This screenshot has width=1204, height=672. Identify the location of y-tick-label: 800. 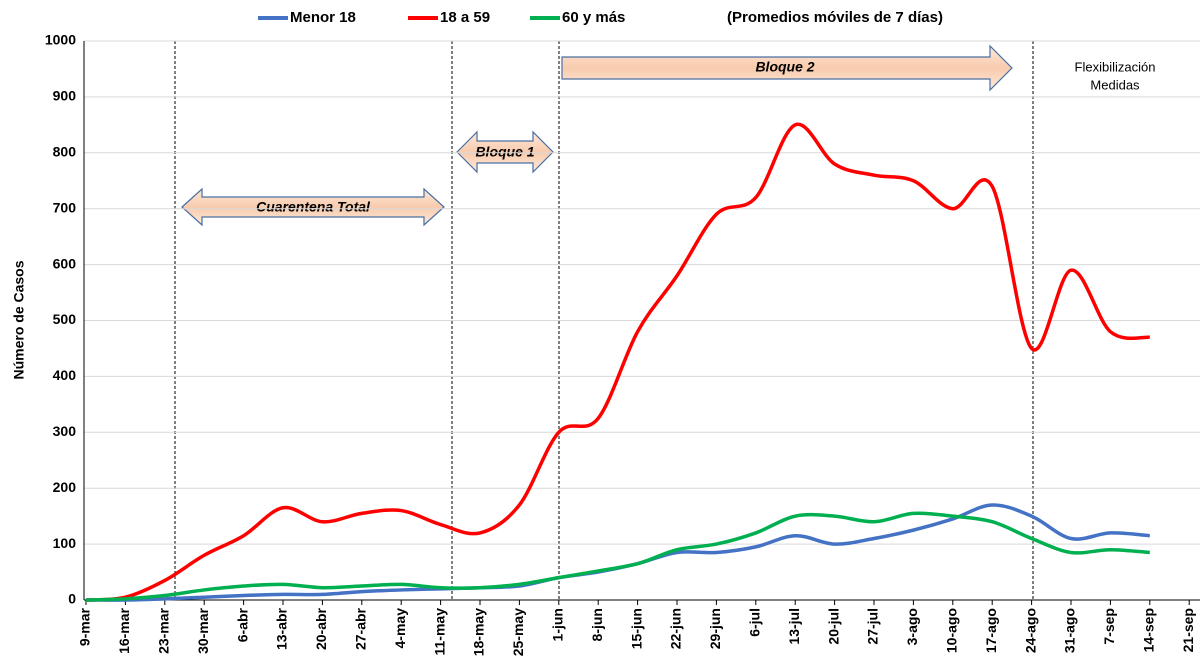
(65, 152).